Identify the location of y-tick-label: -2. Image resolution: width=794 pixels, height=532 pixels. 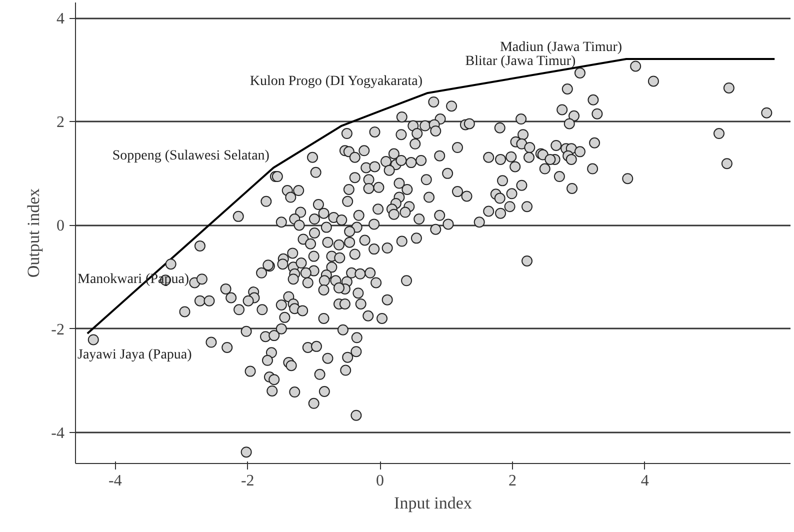
(57, 329).